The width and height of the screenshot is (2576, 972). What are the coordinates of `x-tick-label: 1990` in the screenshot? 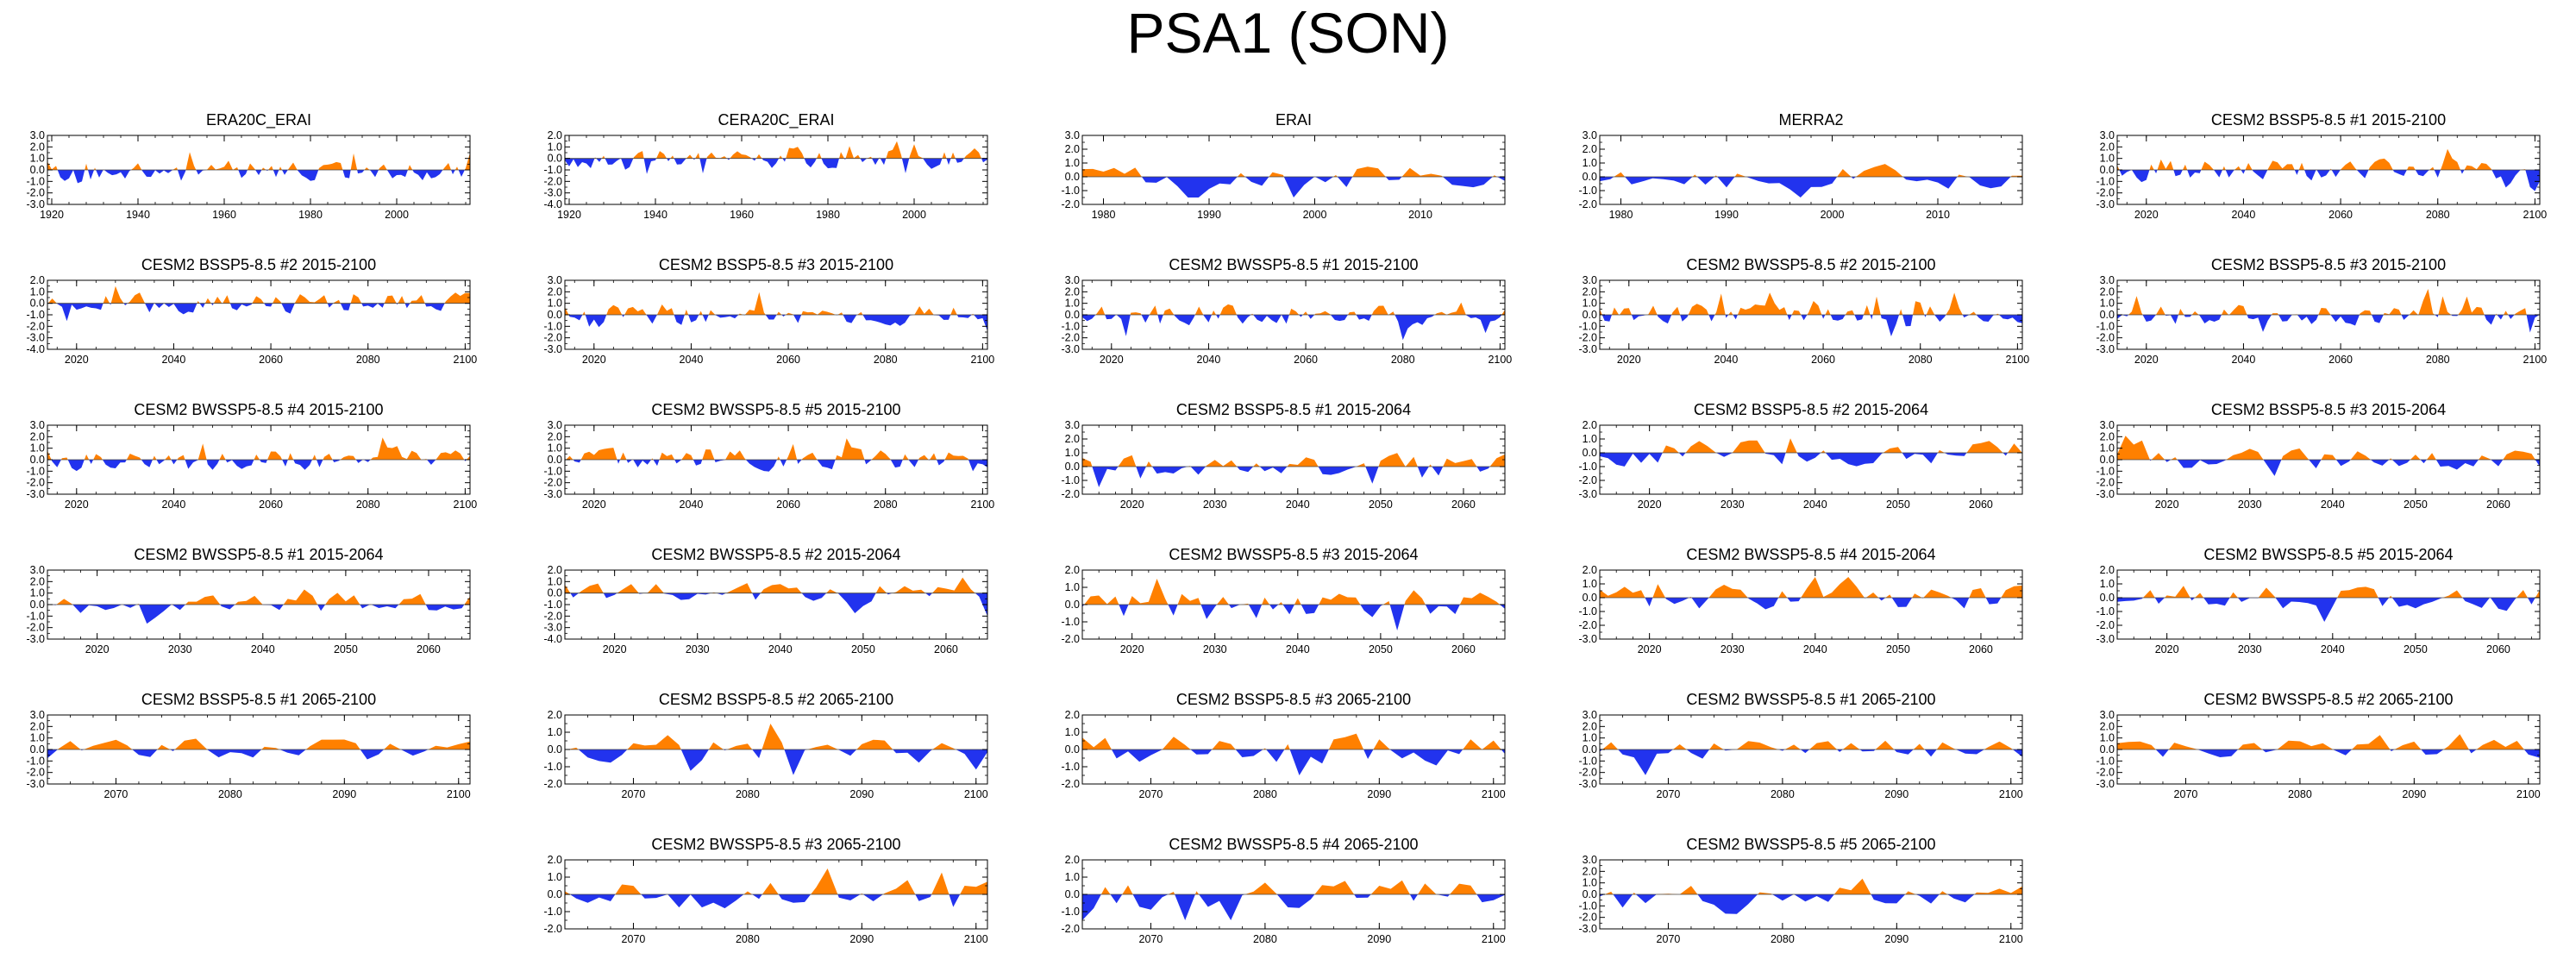 It's located at (1209, 215).